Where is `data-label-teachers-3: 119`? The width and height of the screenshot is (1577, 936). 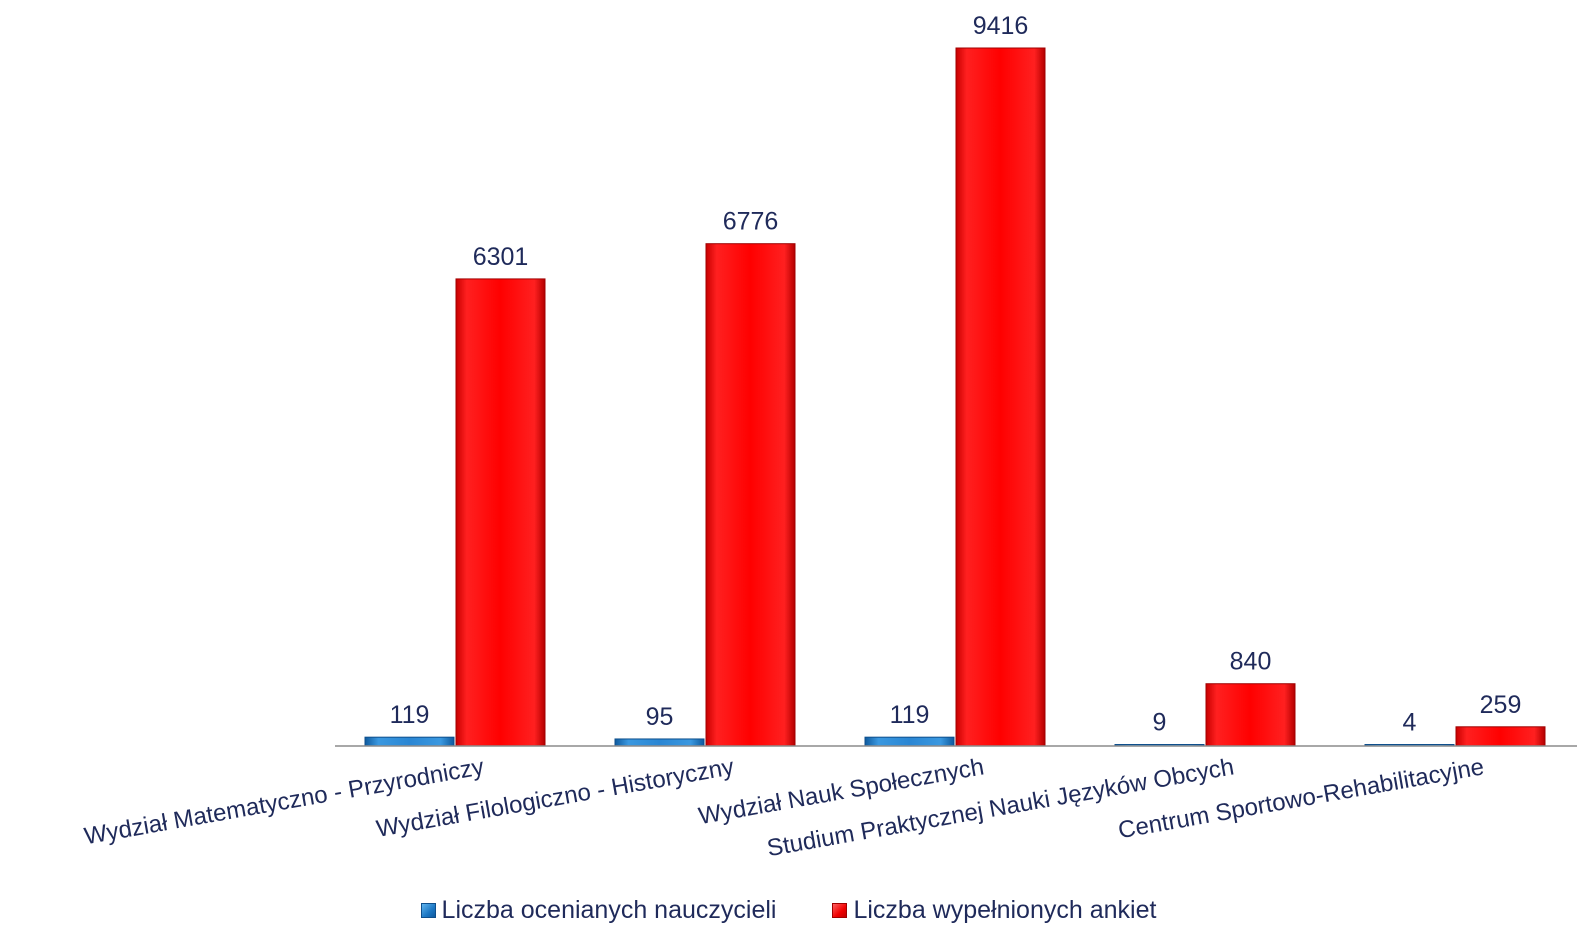
data-label-teachers-3: 119 is located at coordinates (910, 715).